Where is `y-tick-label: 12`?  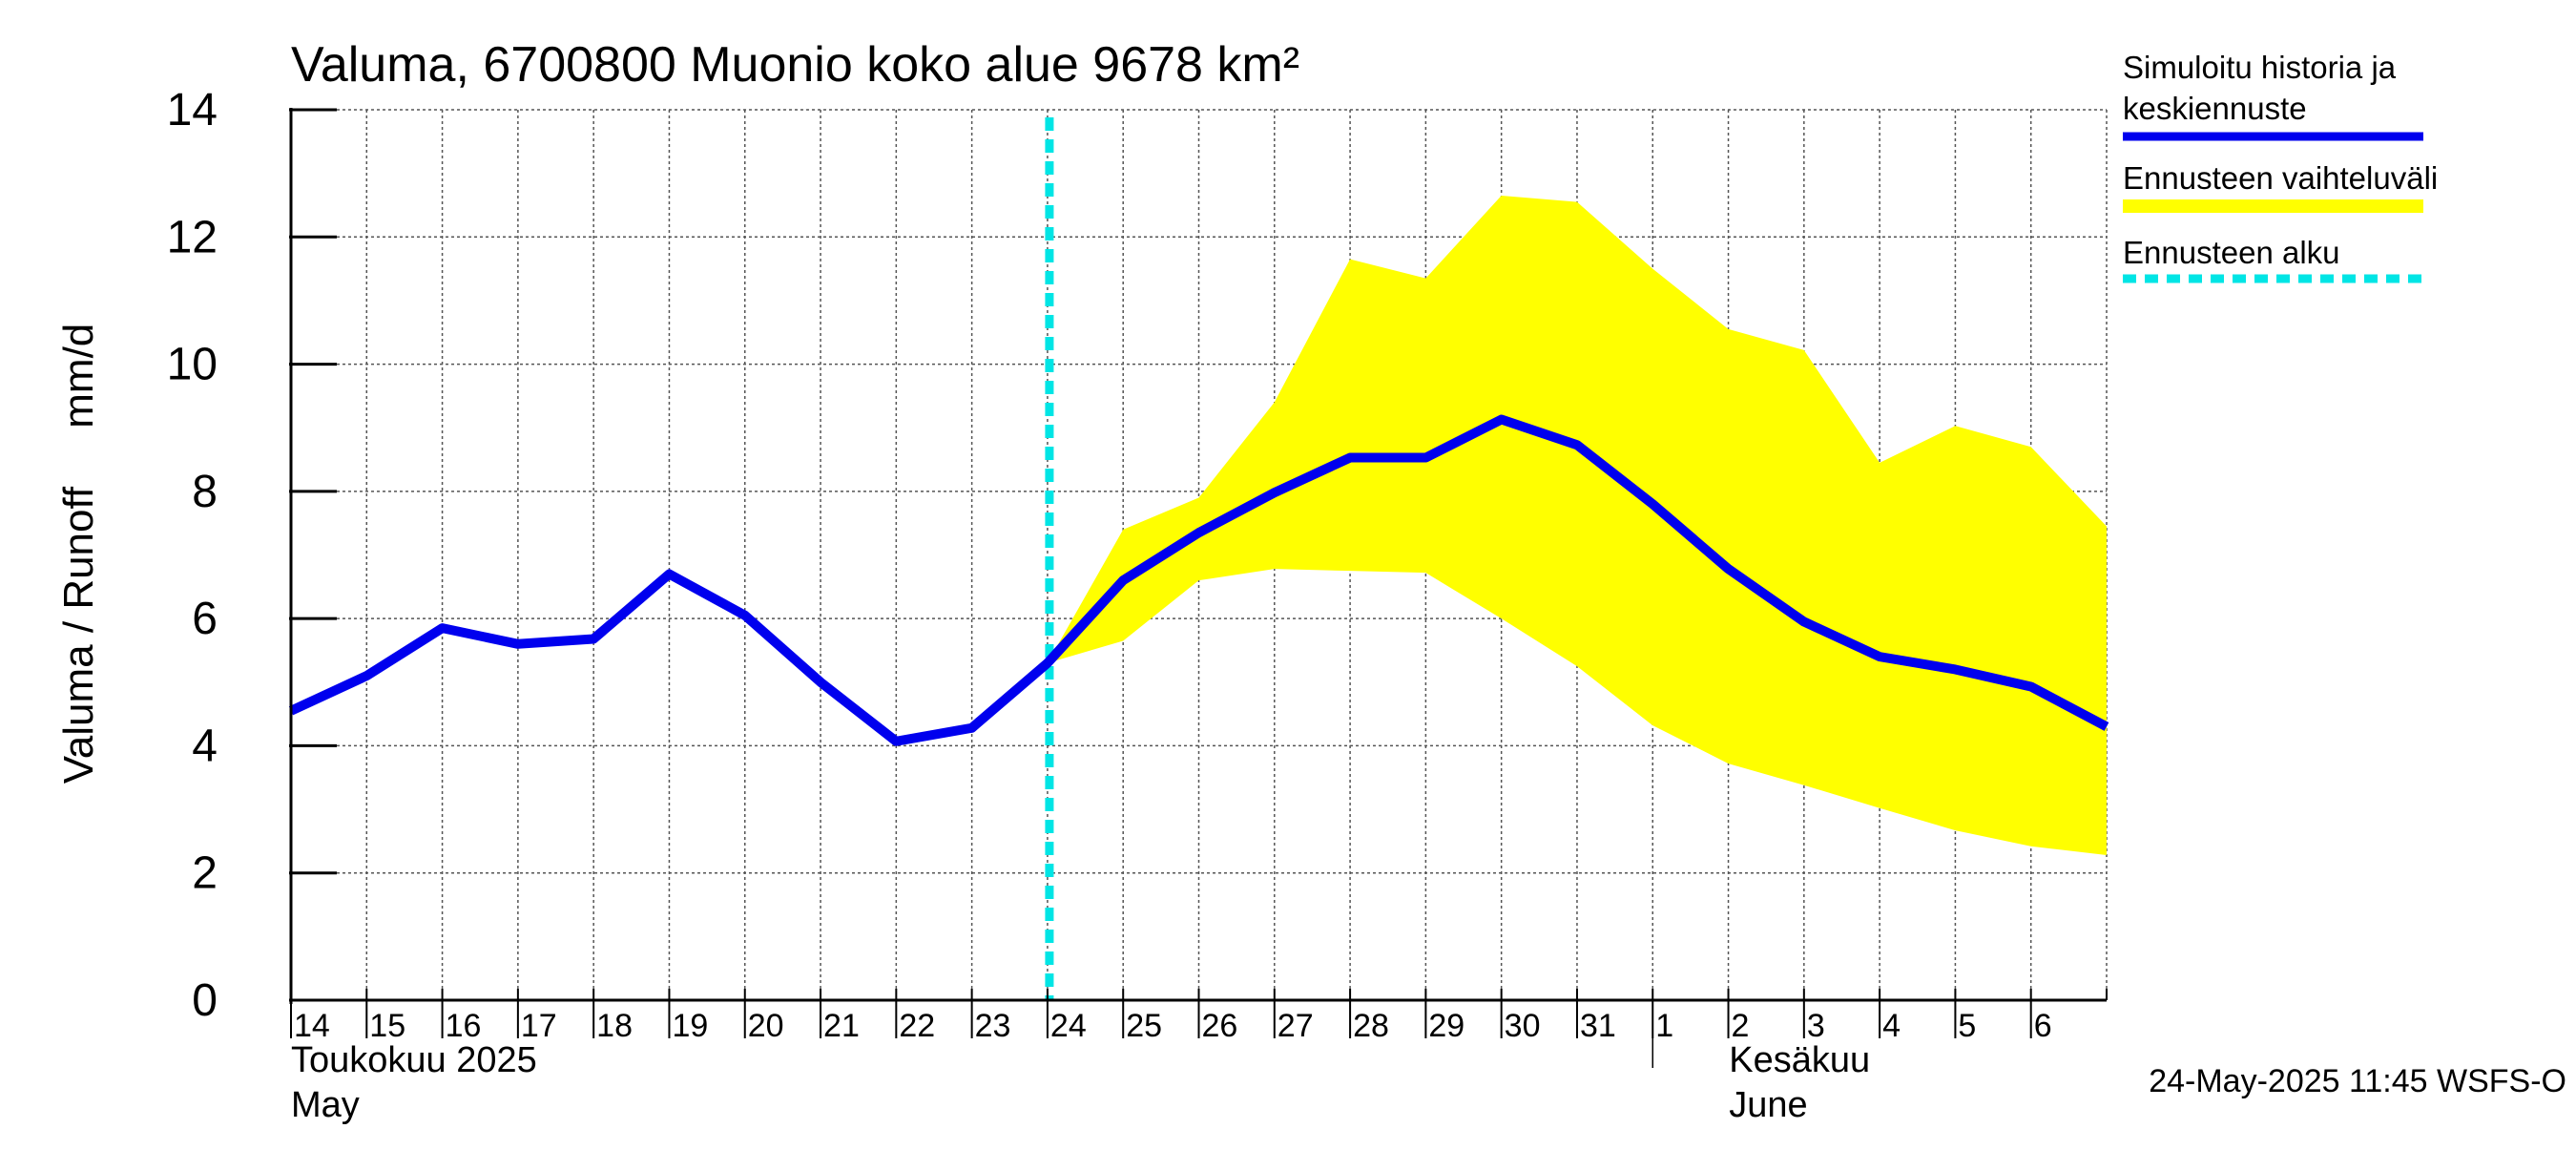 y-tick-label: 12 is located at coordinates (192, 237).